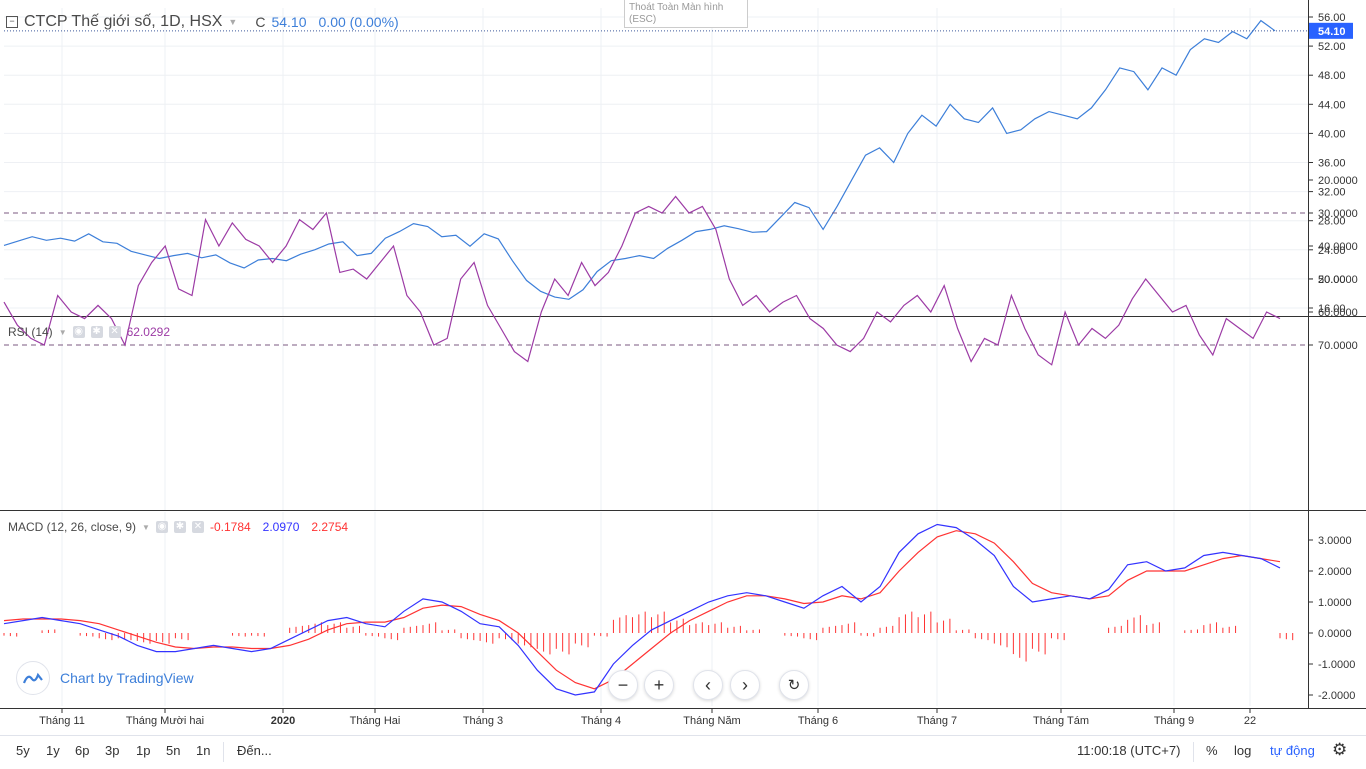 Image resolution: width=1366 pixels, height=769 pixels. Describe the element at coordinates (203, 750) in the screenshot. I see `range-1n: 1n` at that location.